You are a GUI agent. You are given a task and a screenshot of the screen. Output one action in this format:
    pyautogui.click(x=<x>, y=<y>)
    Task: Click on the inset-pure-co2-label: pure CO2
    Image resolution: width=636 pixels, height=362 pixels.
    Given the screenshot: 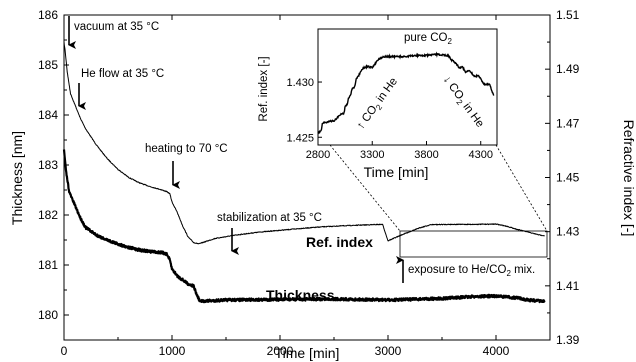 What is the action you would take?
    pyautogui.click(x=428, y=39)
    